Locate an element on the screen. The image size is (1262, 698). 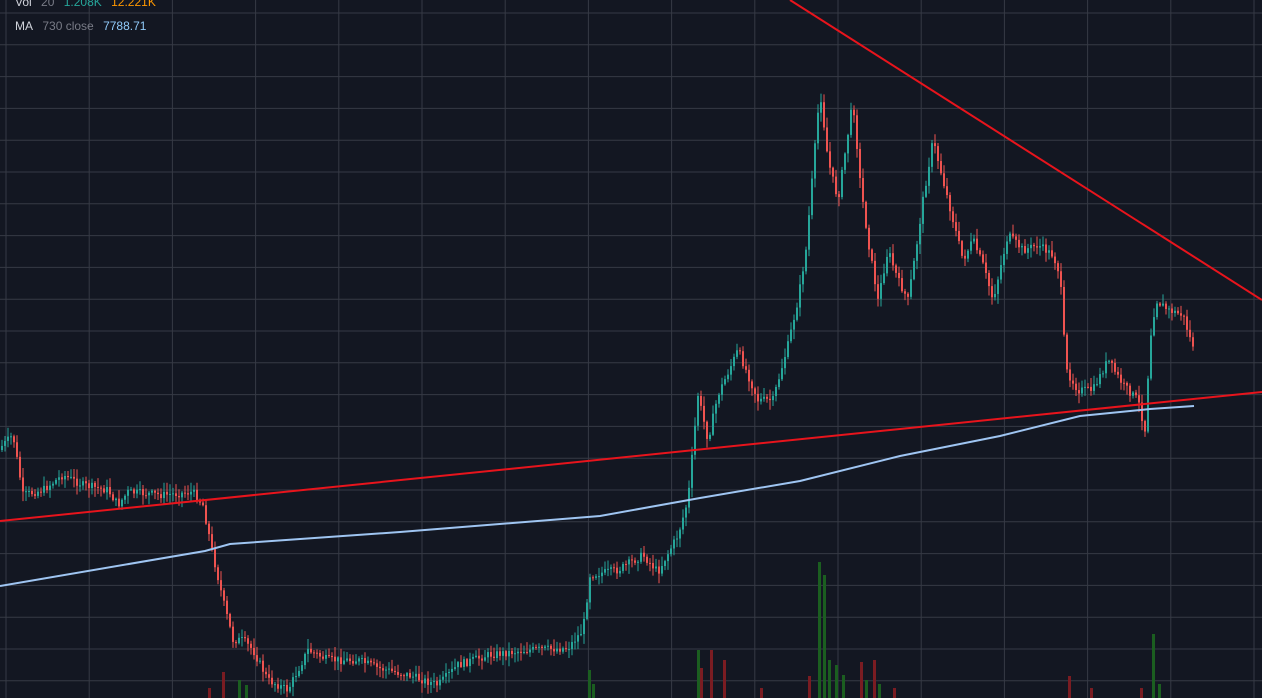
vol-label: Vol is located at coordinates (23, 4).